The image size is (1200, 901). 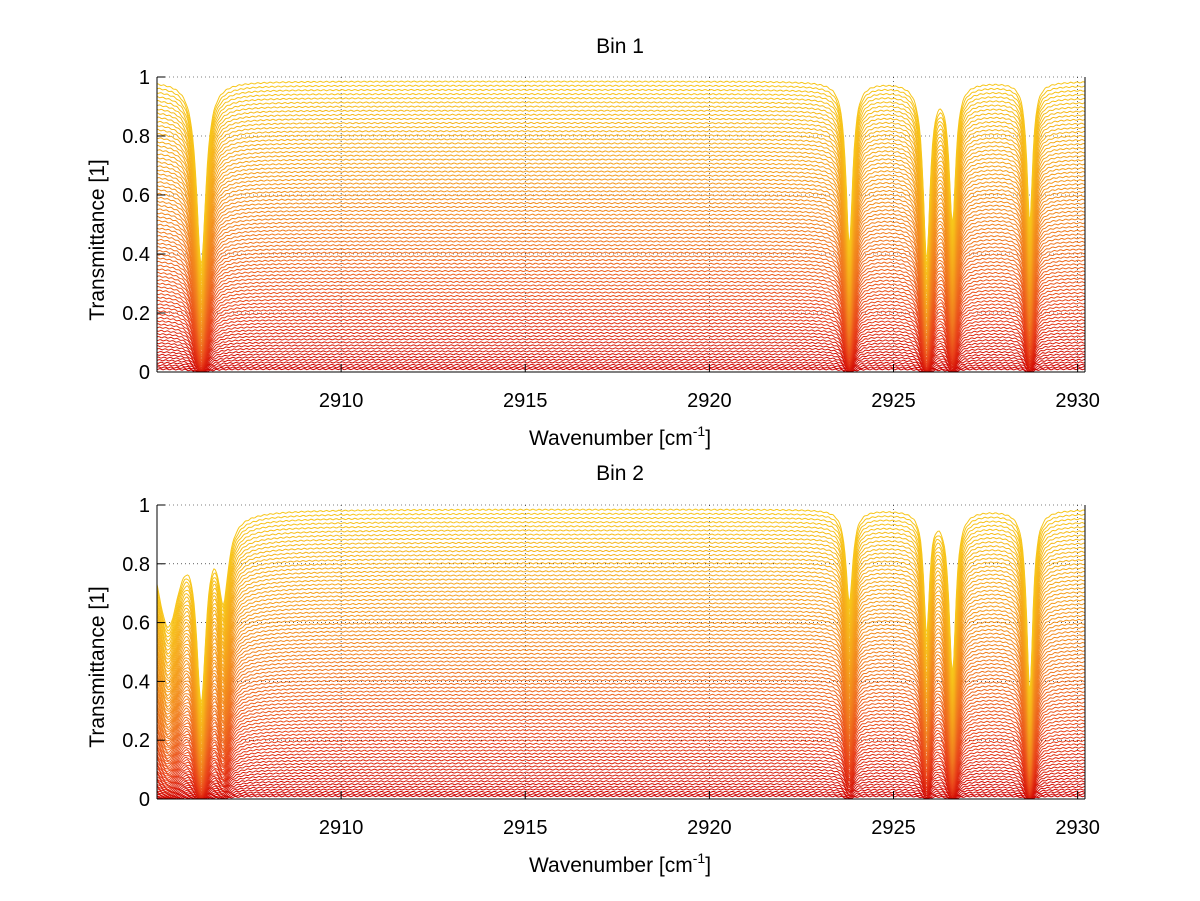 I want to click on bin-2-x-axis-label: Wavenumber [cm-1], so click(x=620, y=863).